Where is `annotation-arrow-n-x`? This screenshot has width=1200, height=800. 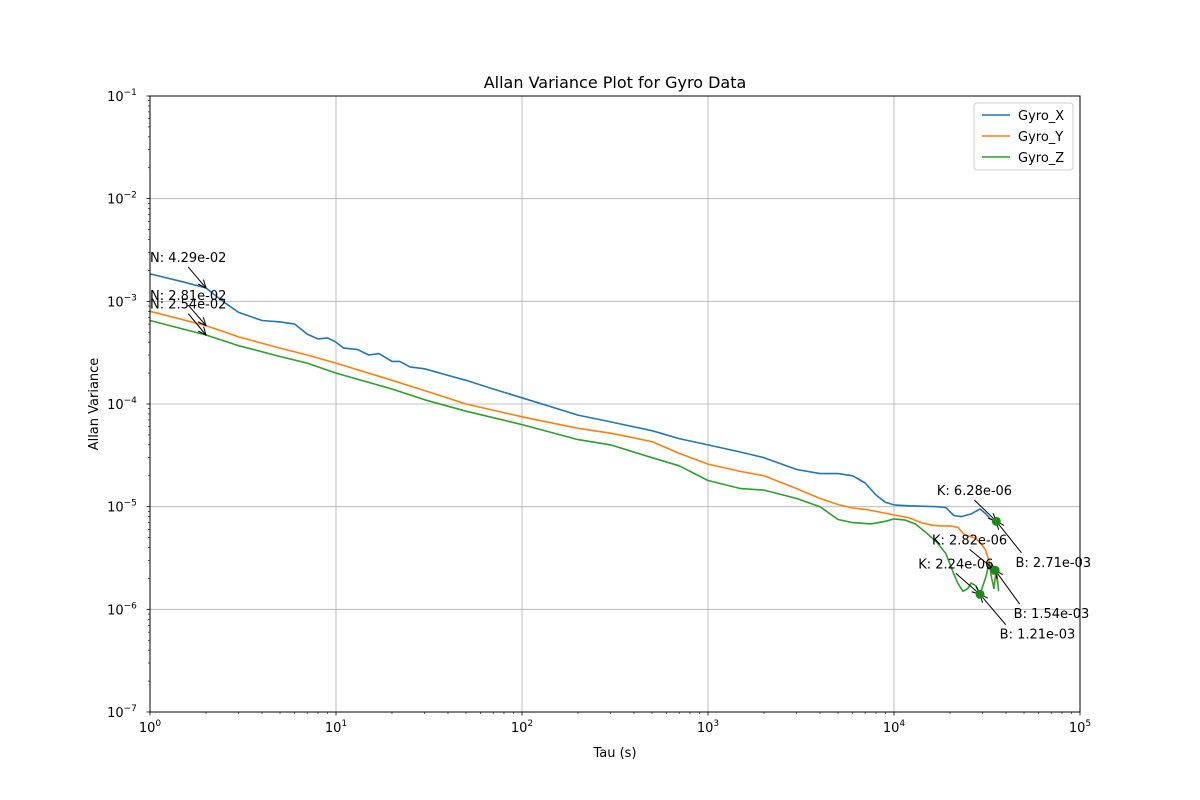
annotation-arrow-n-x is located at coordinates (197, 277).